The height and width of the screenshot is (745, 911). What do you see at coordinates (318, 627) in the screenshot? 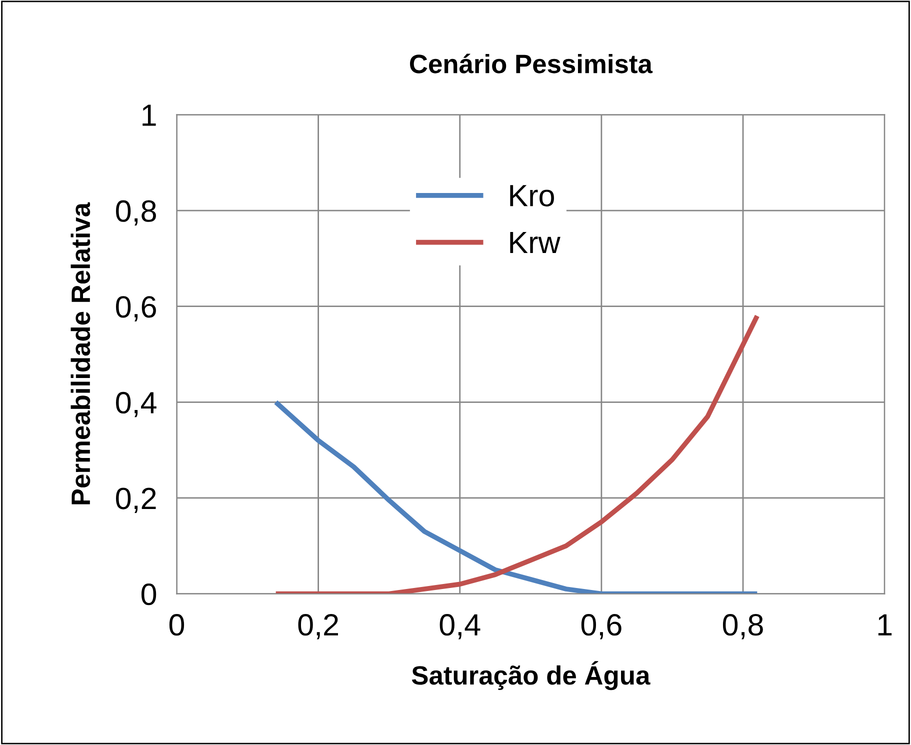
I see `x-tick-label: 0,2` at bounding box center [318, 627].